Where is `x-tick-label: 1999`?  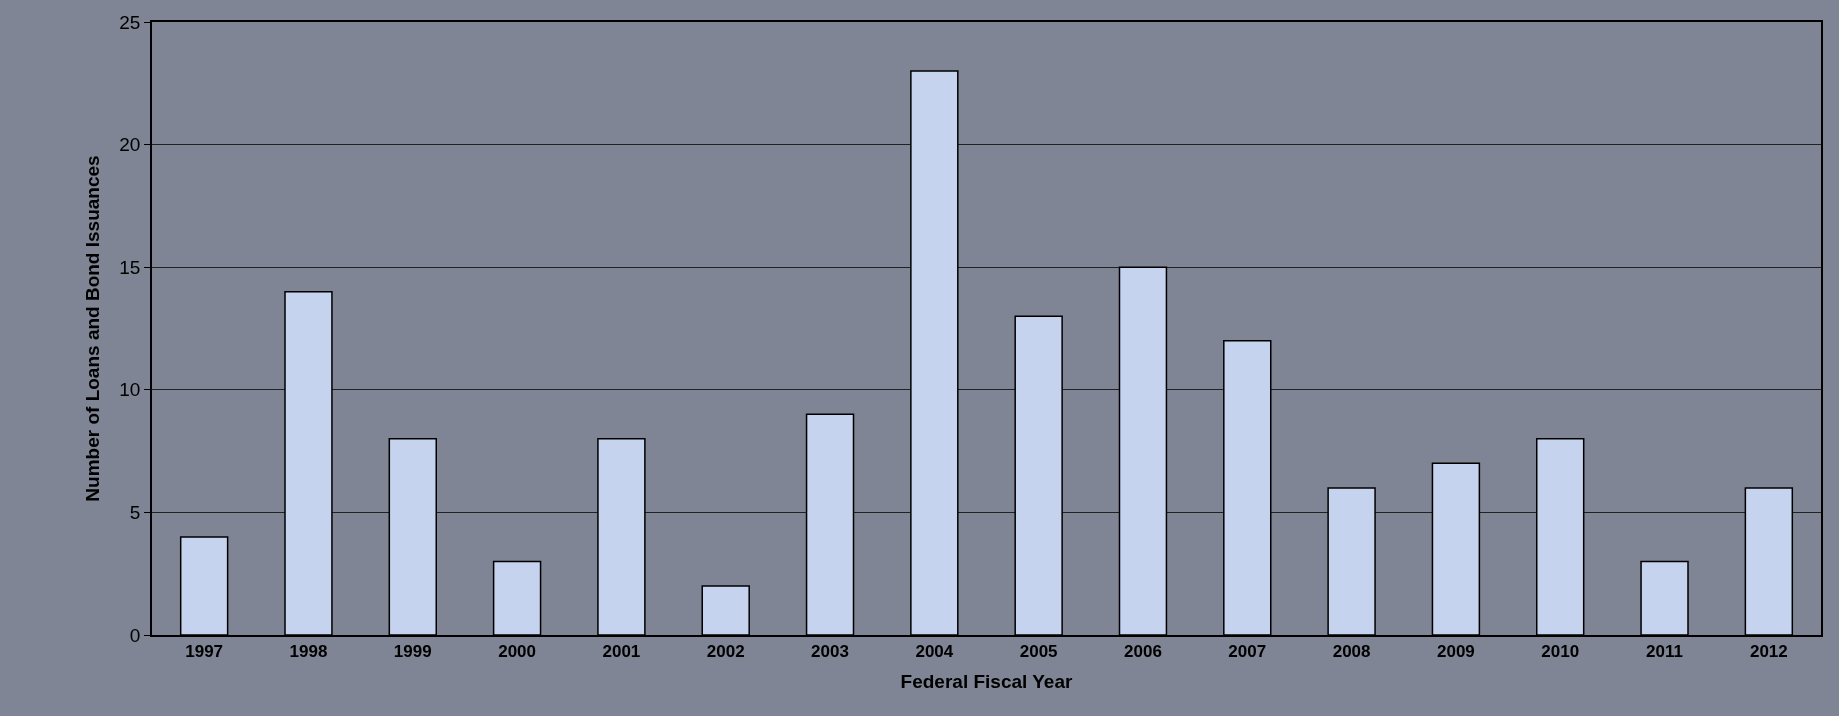
x-tick-label: 1999 is located at coordinates (412, 652).